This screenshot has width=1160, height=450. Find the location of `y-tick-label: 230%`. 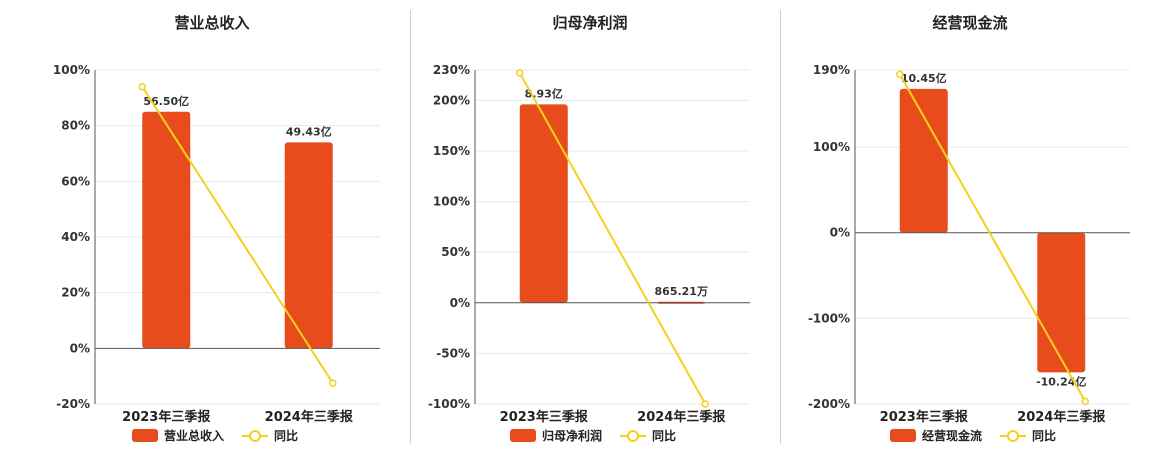

y-tick-label: 230% is located at coordinates (451, 70).